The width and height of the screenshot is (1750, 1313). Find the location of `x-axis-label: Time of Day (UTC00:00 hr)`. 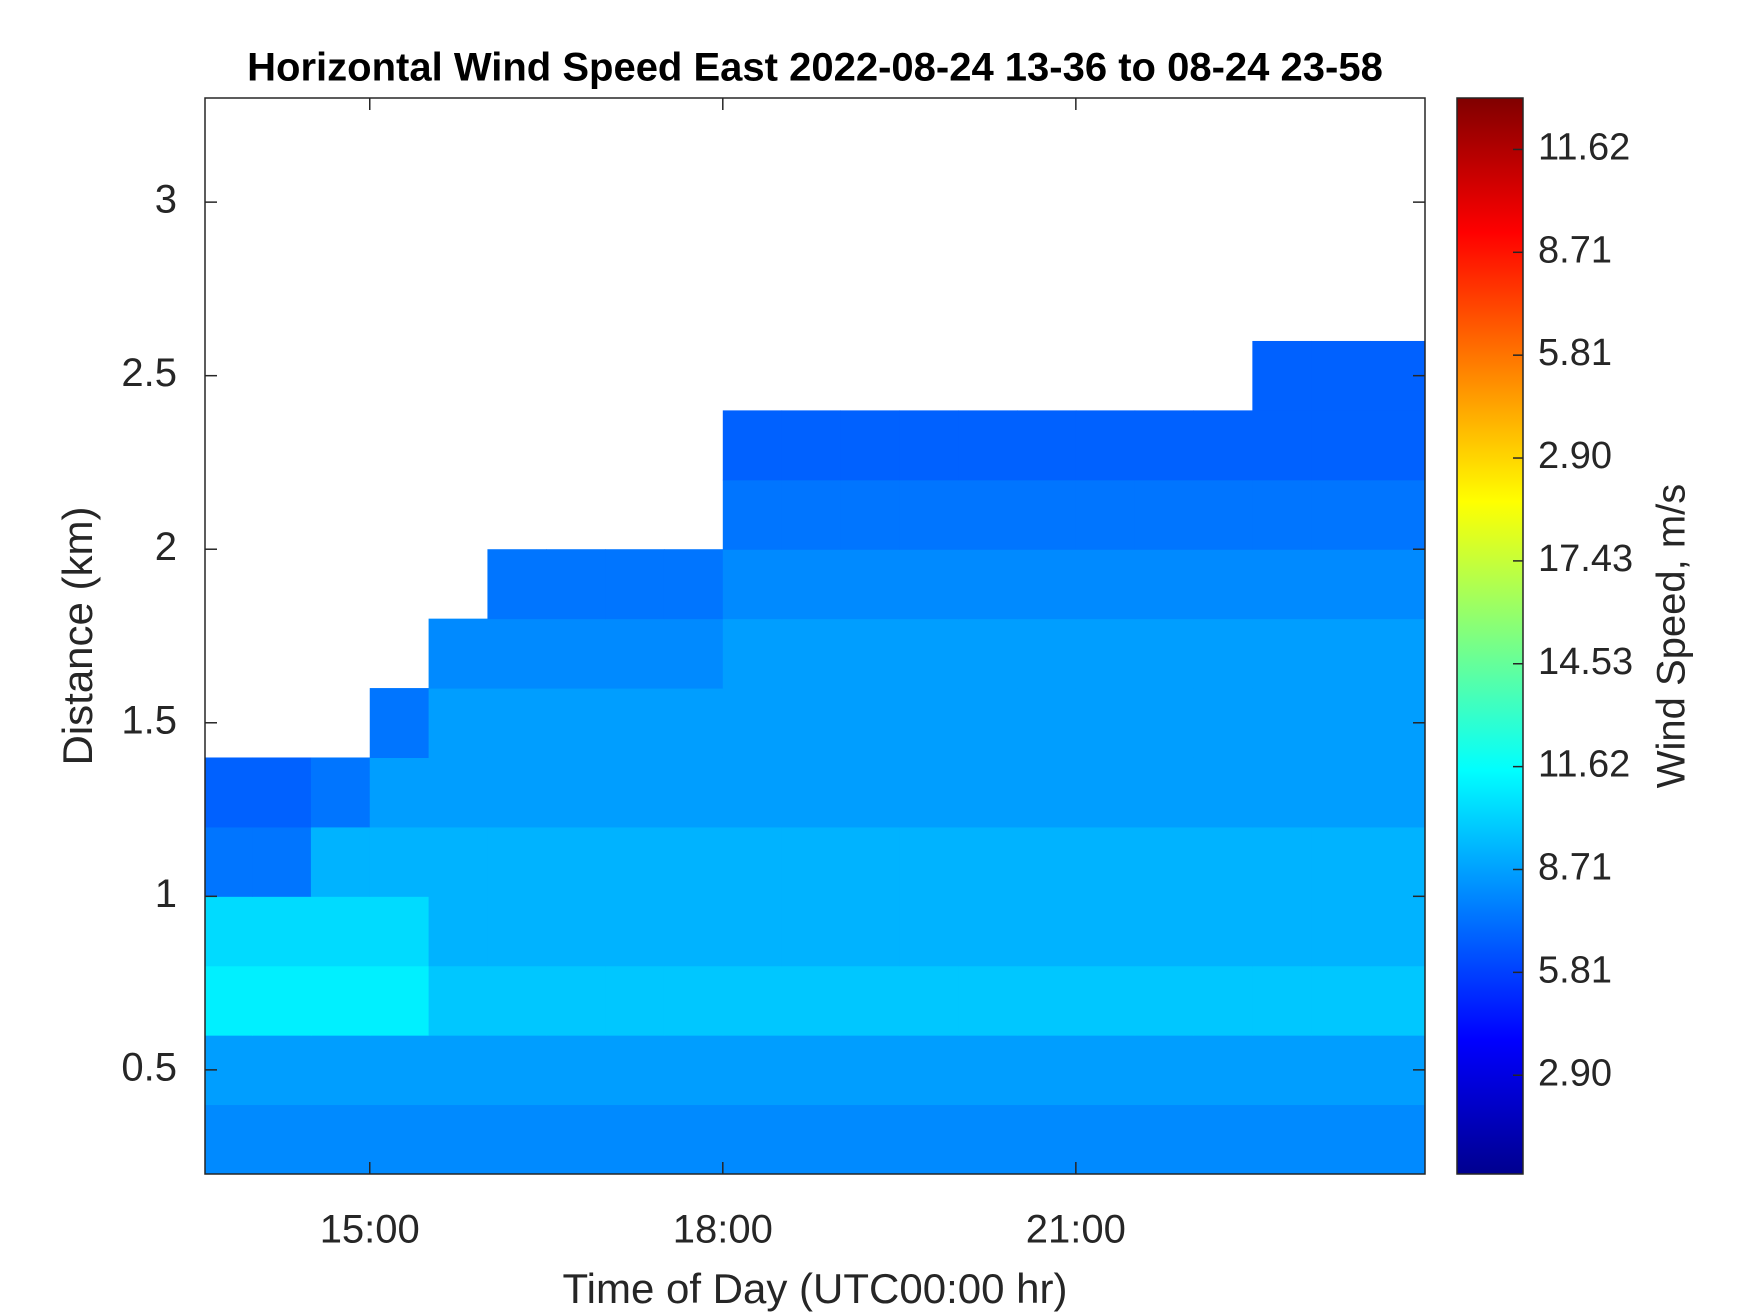

x-axis-label: Time of Day (UTC00:00 hr) is located at coordinates (815, 1288).